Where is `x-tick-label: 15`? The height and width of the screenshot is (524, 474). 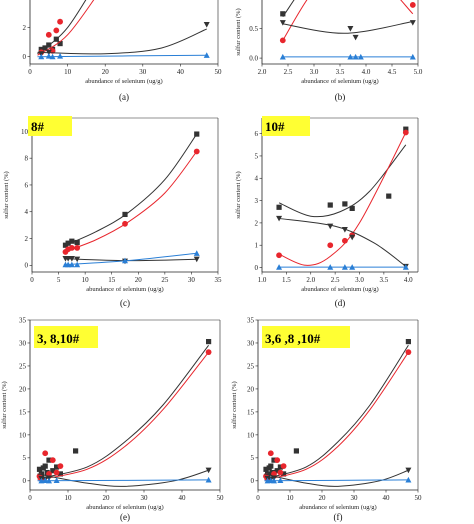
x-tick-label: 15 is located at coordinates (112, 280).